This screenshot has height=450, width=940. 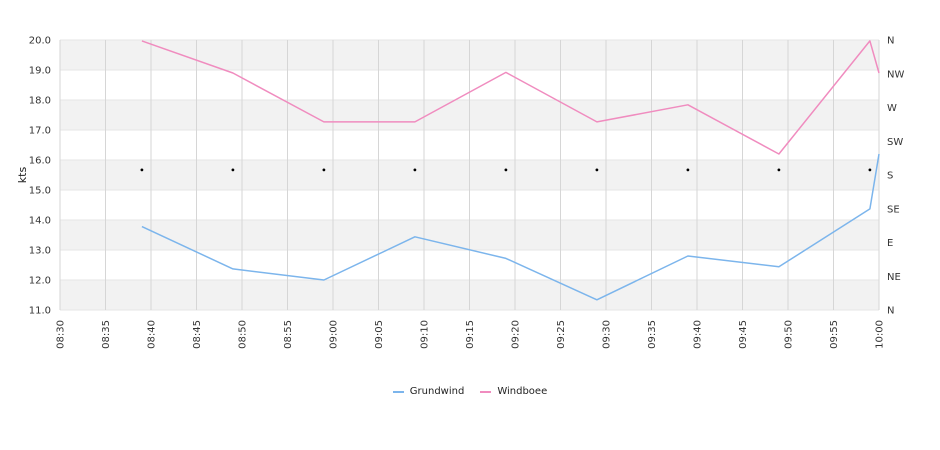 I want to click on legend-item-grundwind: Grundwind, so click(x=428, y=391).